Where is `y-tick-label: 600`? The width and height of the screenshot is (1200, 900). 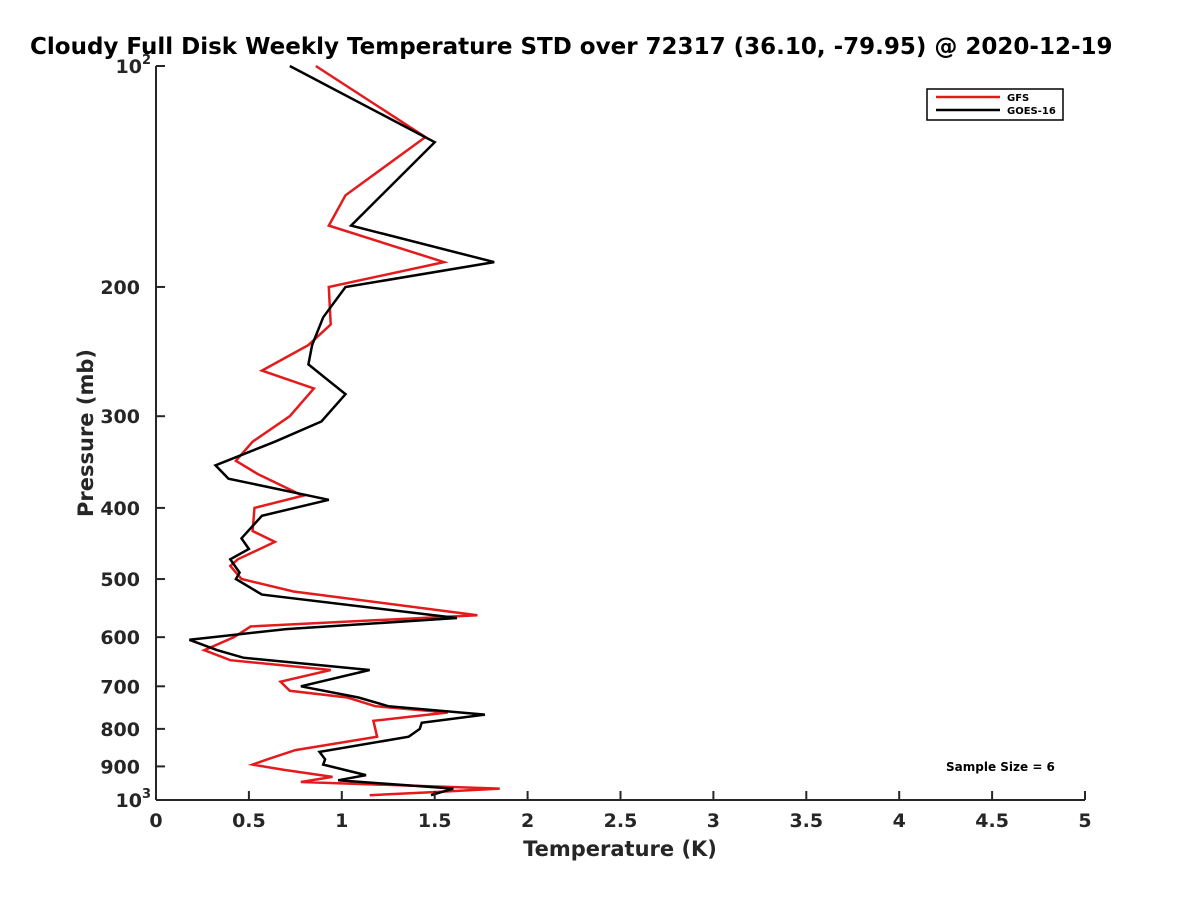
y-tick-label: 600 is located at coordinates (120, 638).